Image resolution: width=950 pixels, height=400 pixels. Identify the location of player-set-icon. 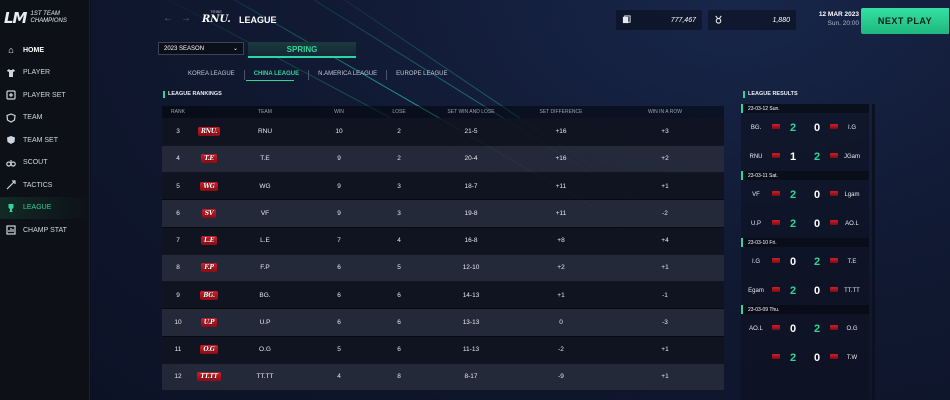
(11, 95).